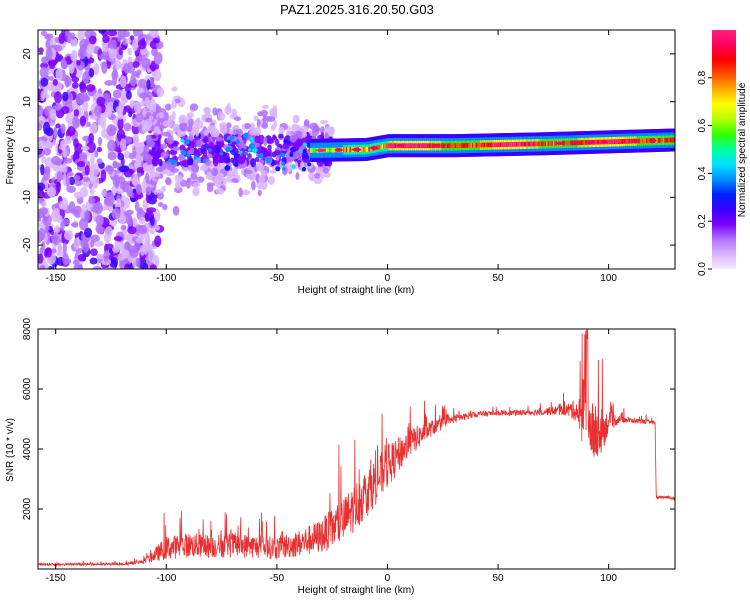 The height and width of the screenshot is (600, 750). Describe the element at coordinates (27, 388) in the screenshot. I see `snr-y-tick-label: 6000` at that location.